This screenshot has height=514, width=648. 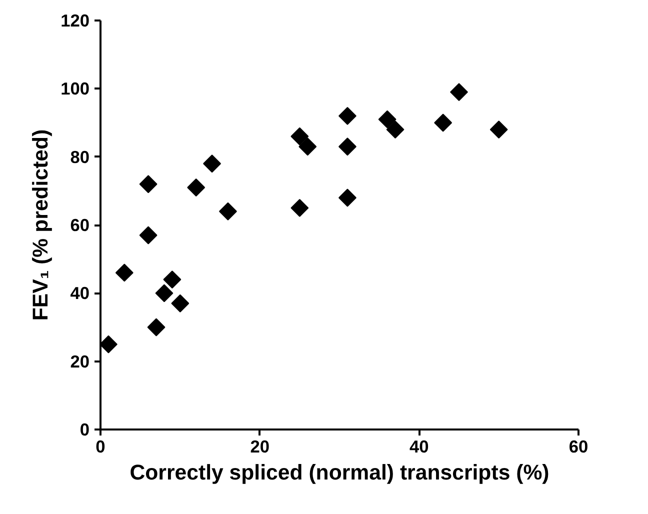 What do you see at coordinates (340, 472) in the screenshot?
I see `x-axis-title: Correctly spliced (normal) transcripts (%)` at bounding box center [340, 472].